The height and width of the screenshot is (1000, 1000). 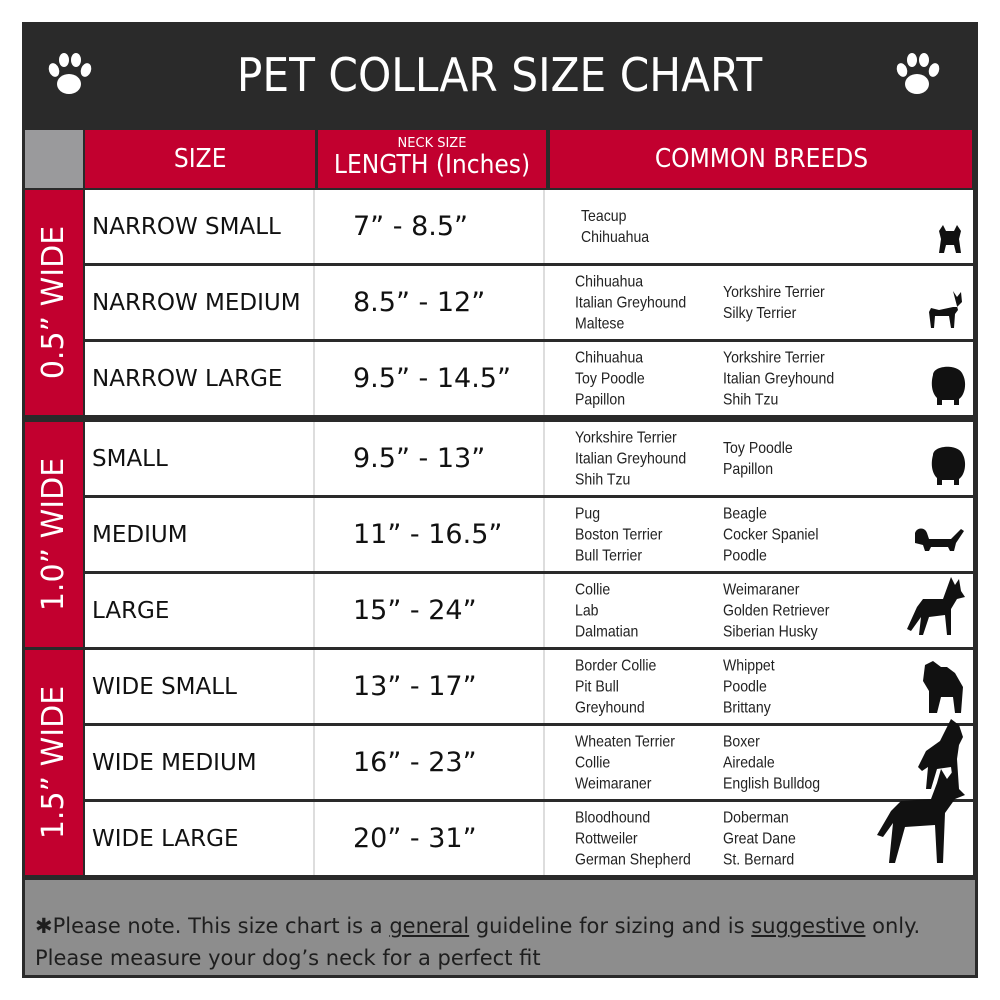 I want to click on breeds-left-column: Collie Lab Dalmatian, so click(x=611, y=610).